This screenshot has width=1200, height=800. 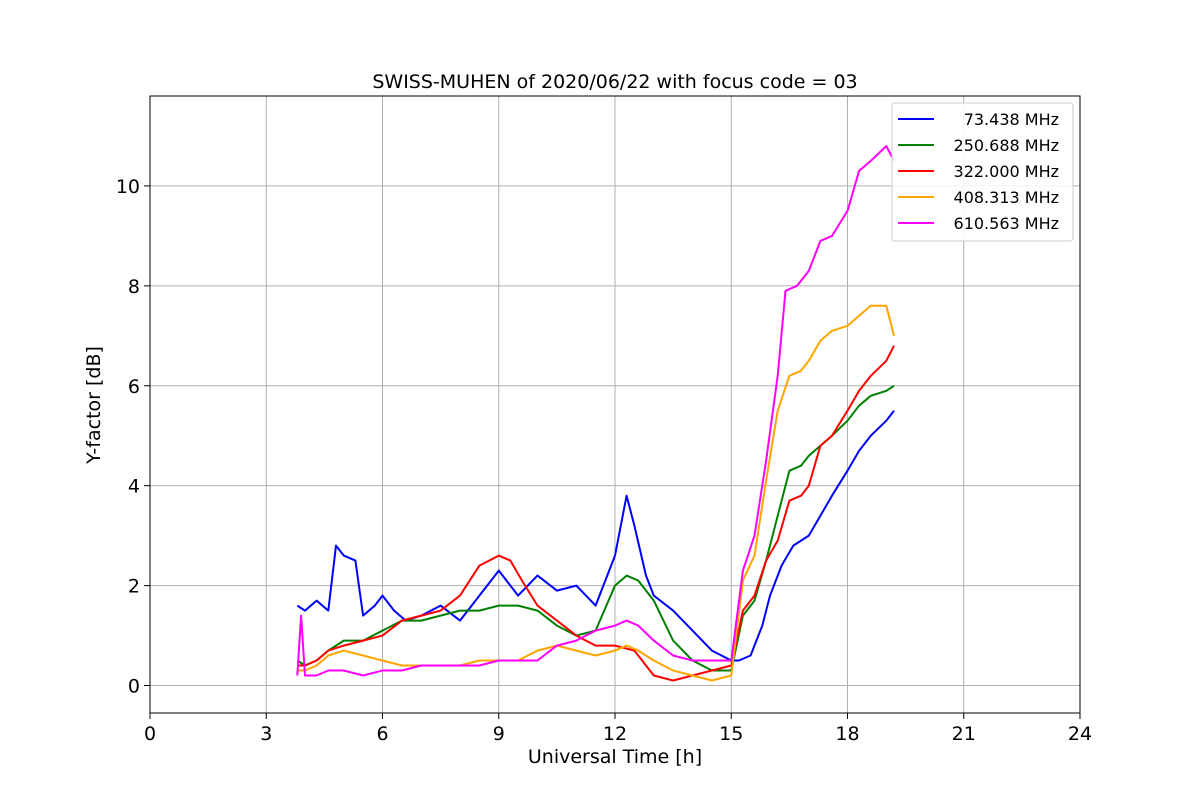 What do you see at coordinates (964, 734) in the screenshot?
I see `x-tick-label: 21` at bounding box center [964, 734].